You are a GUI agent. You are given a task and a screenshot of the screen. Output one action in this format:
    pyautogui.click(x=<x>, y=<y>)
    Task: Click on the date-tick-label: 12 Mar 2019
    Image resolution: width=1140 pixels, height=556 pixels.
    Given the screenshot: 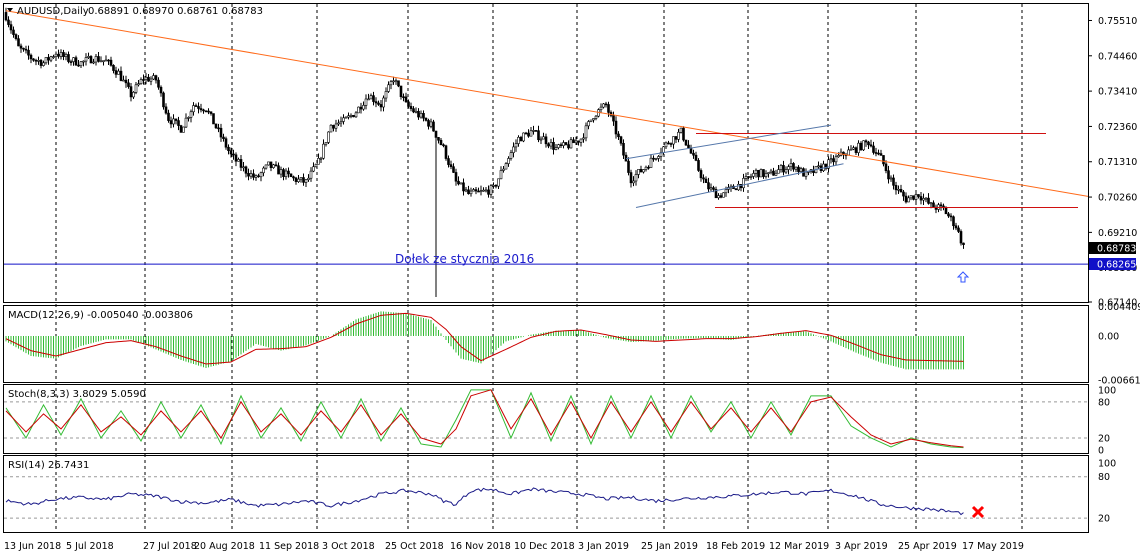 What is the action you would take?
    pyautogui.click(x=799, y=546)
    